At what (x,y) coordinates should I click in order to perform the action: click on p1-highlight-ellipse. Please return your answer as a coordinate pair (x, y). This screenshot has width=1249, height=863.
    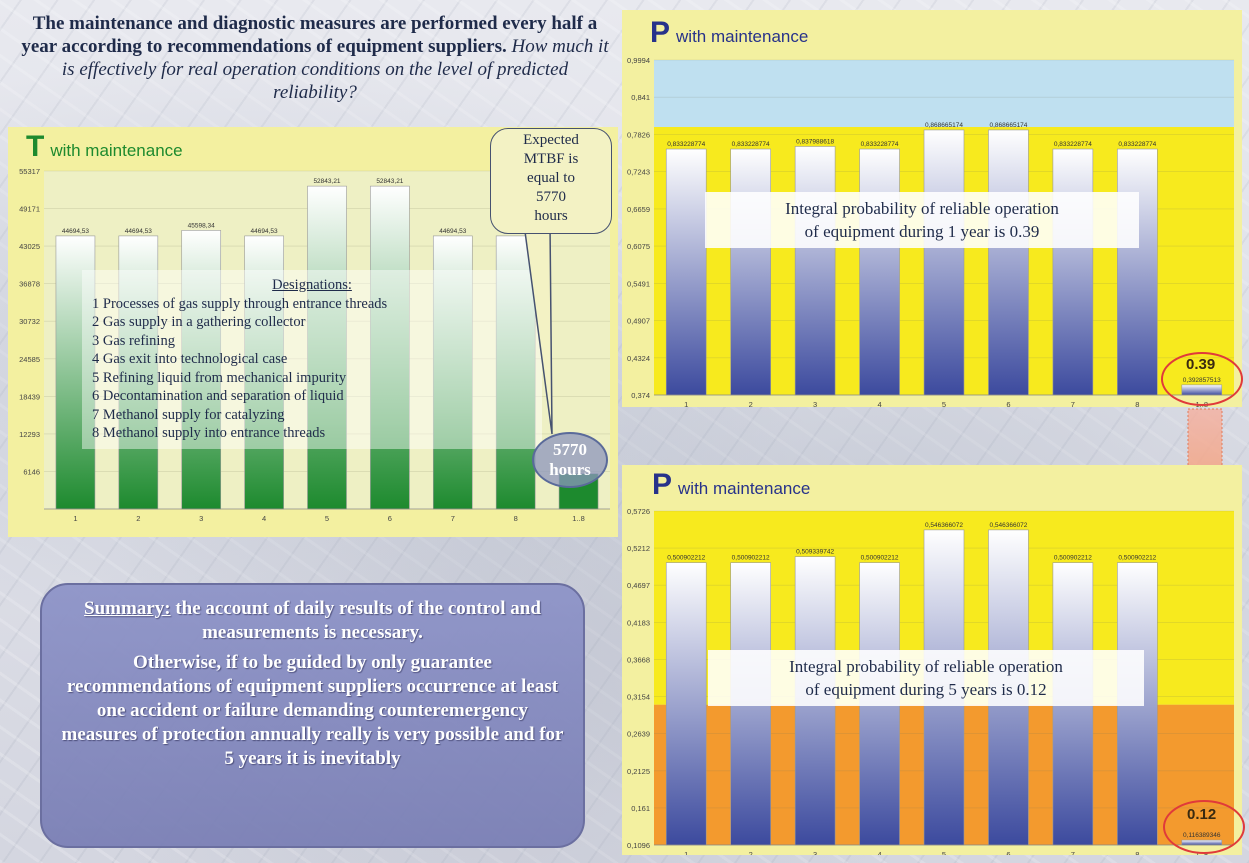
    Looking at the image, I should click on (1202, 379).